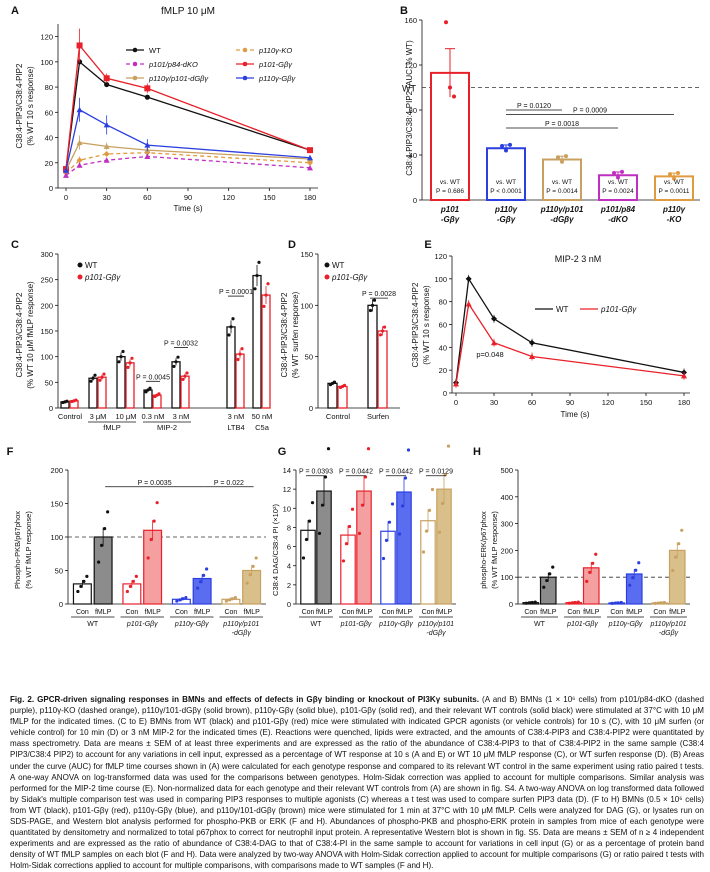  What do you see at coordinates (187, 208) in the screenshot?
I see `a-xlabel: Time (s)` at bounding box center [187, 208].